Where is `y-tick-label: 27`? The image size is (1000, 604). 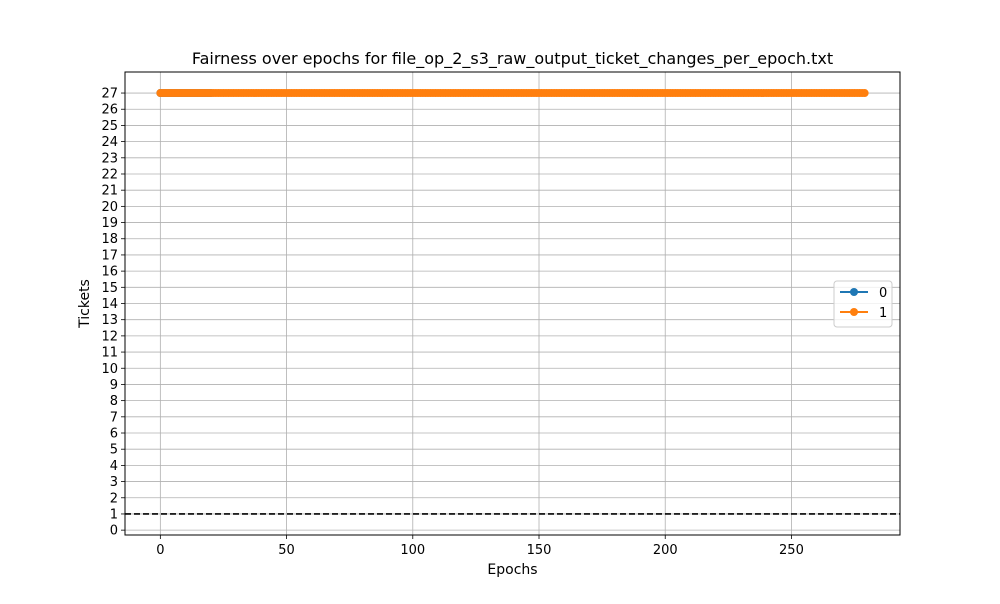
y-tick-label: 27 is located at coordinates (109, 94).